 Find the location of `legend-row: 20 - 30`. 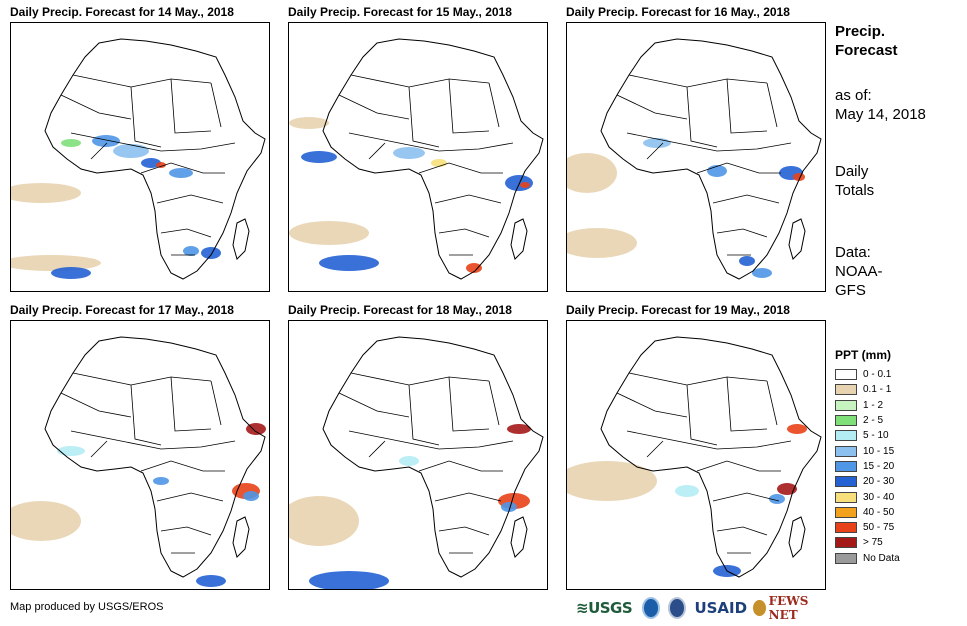

legend-row: 20 - 30 is located at coordinates (895, 481).